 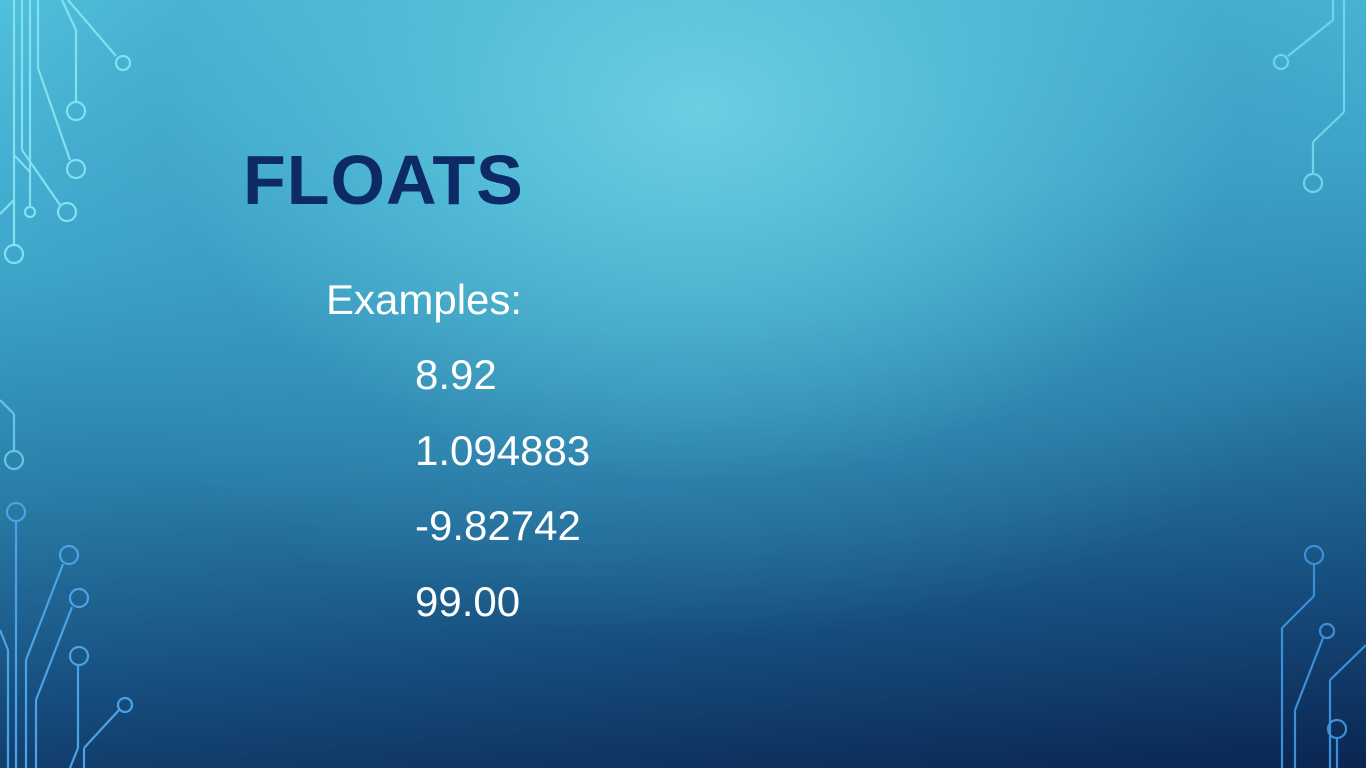 What do you see at coordinates (67, 634) in the screenshot?
I see `circuit-bottom-left` at bounding box center [67, 634].